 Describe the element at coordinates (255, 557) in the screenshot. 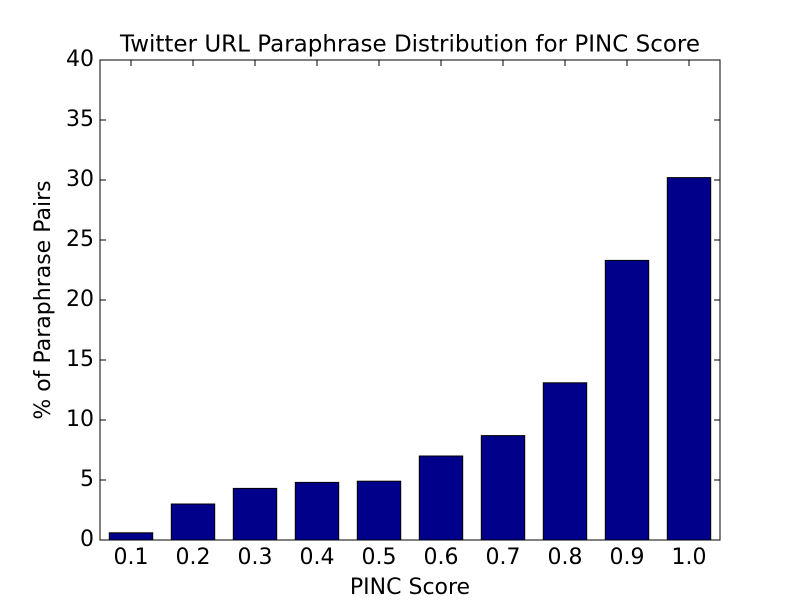

I see `x-tick-label: 0.3` at that location.